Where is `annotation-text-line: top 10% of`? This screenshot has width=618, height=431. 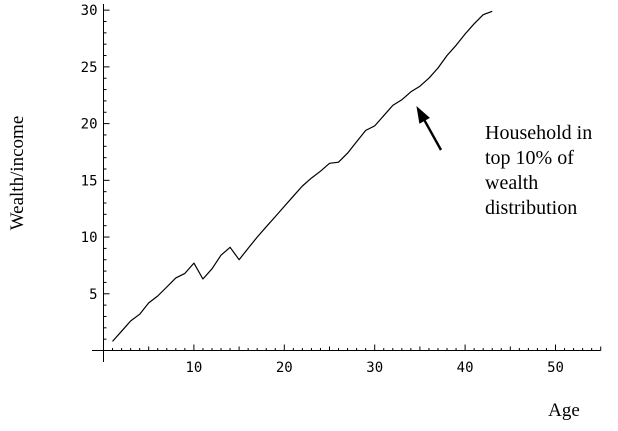
annotation-text-line: top 10% of is located at coordinates (529, 158).